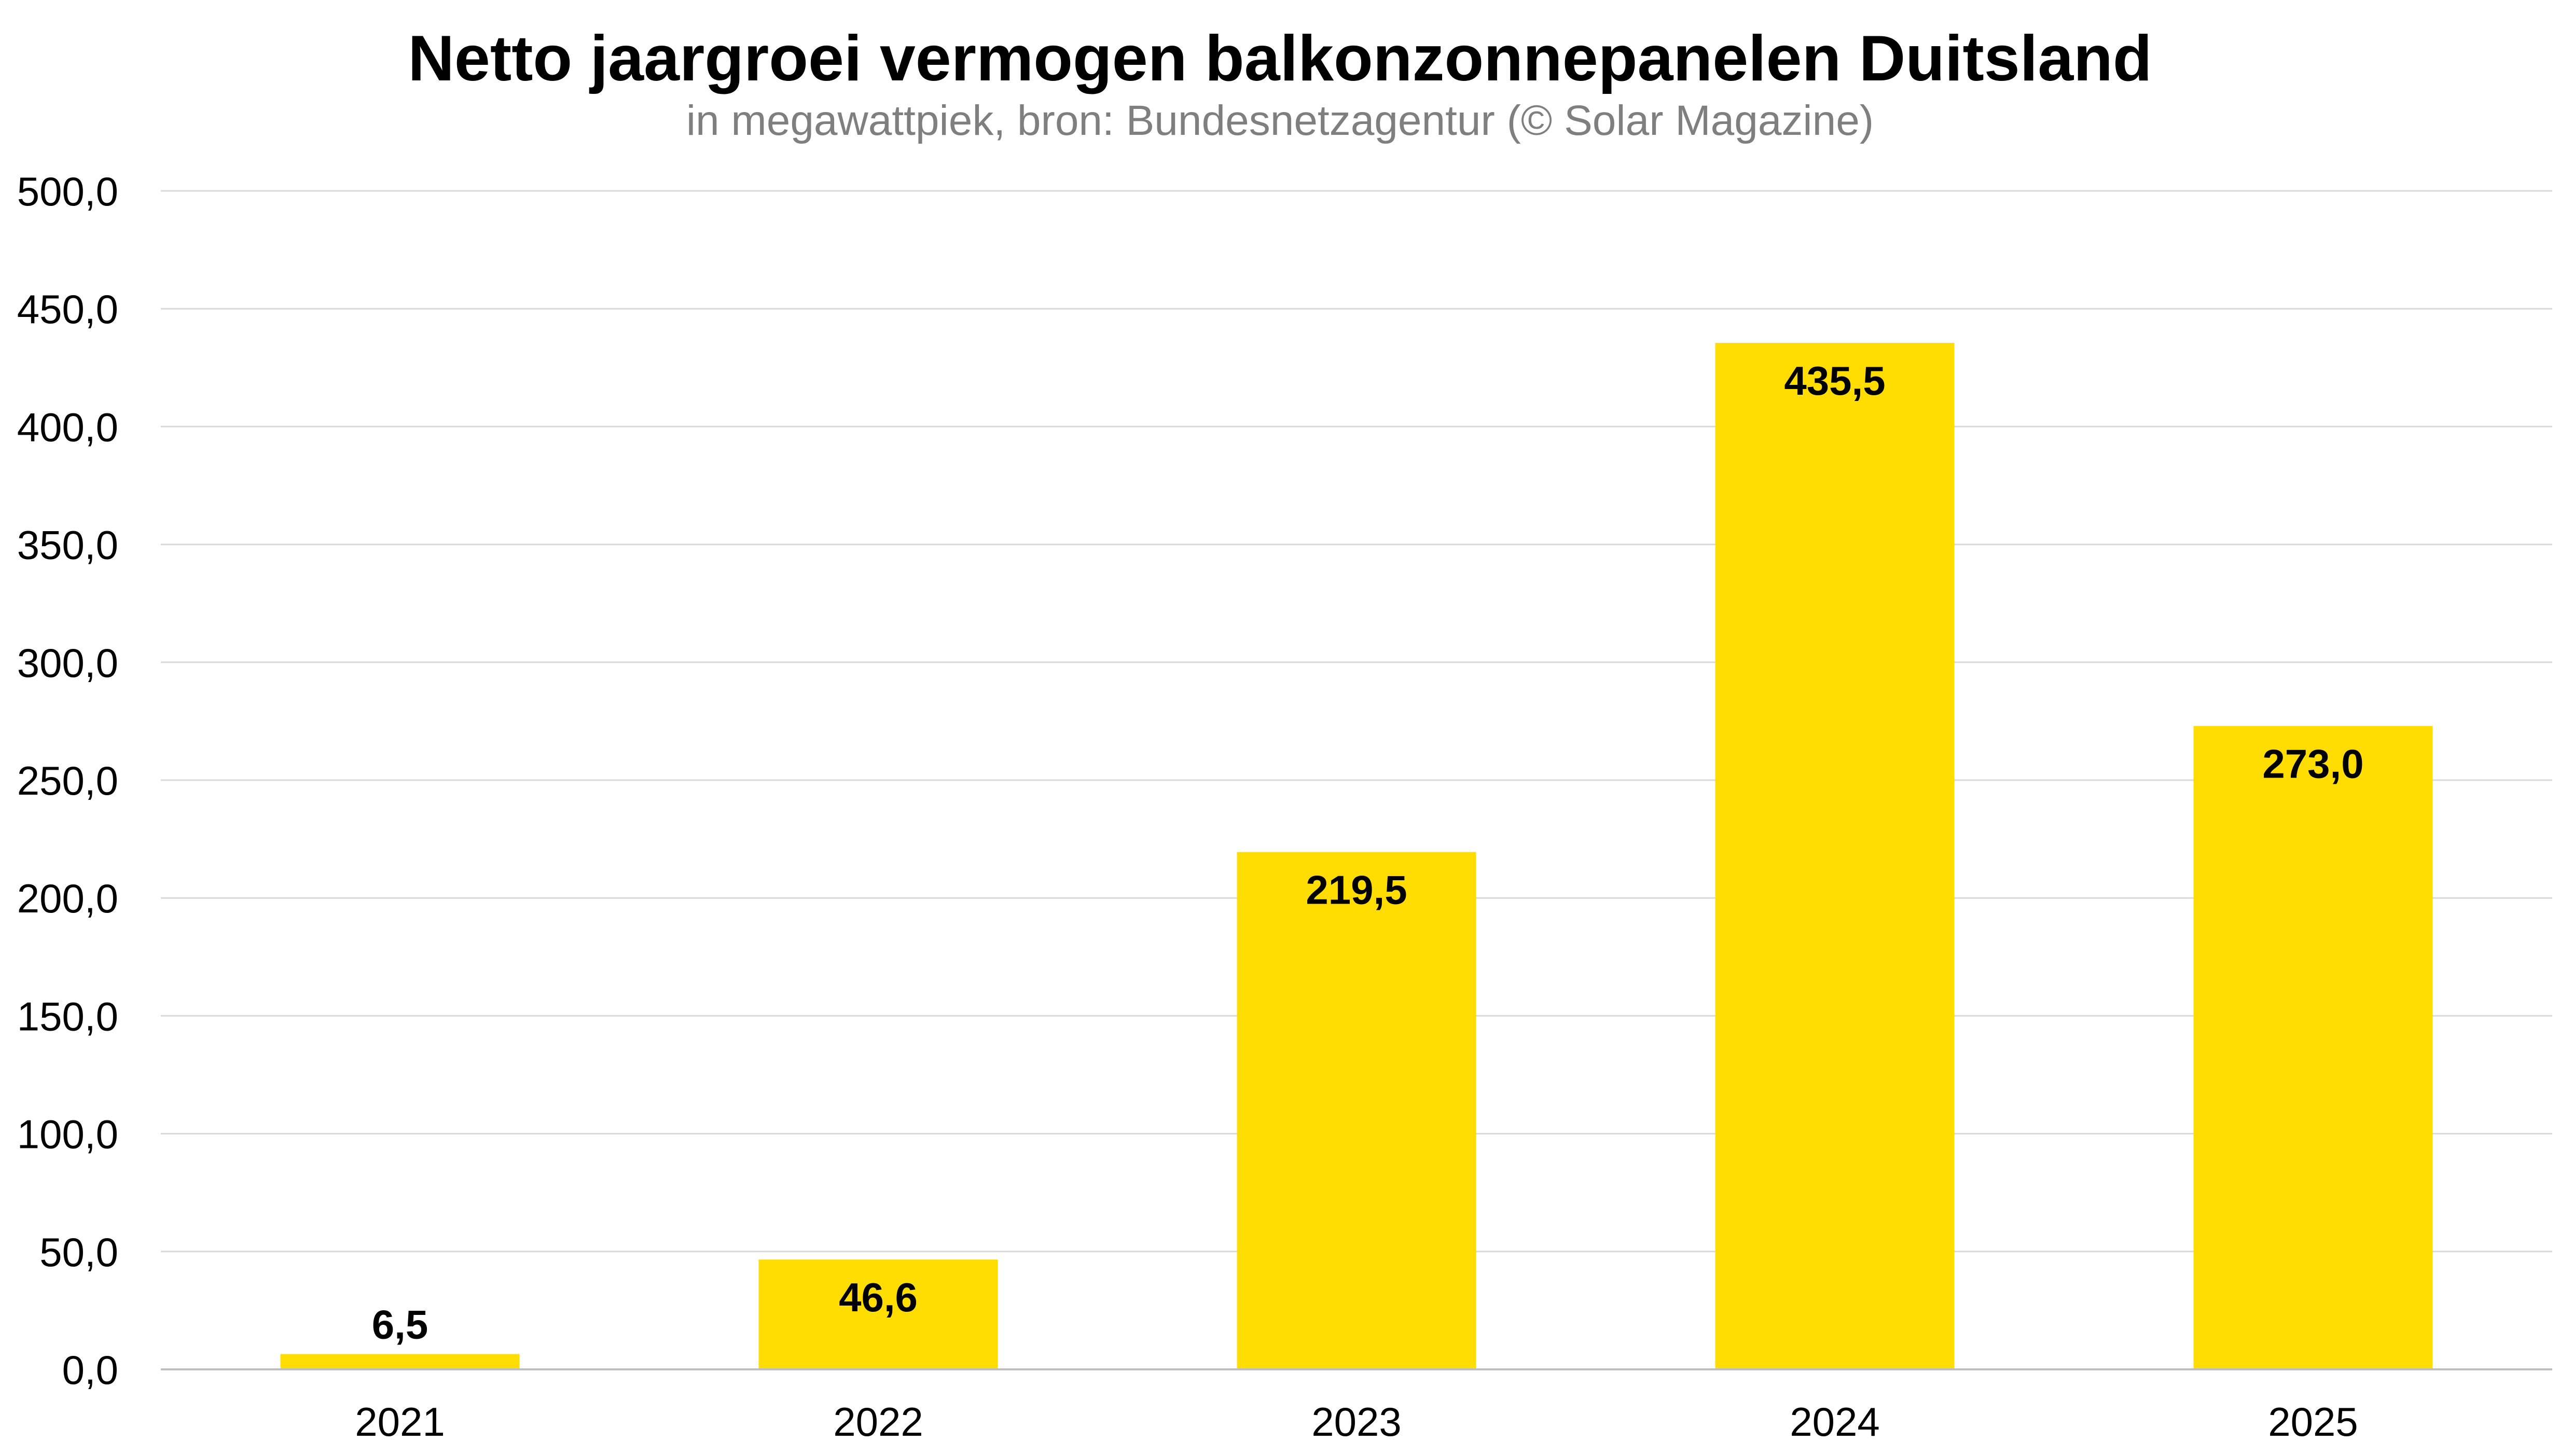  What do you see at coordinates (67, 1134) in the screenshot?
I see `y-tick-label: 100,0` at bounding box center [67, 1134].